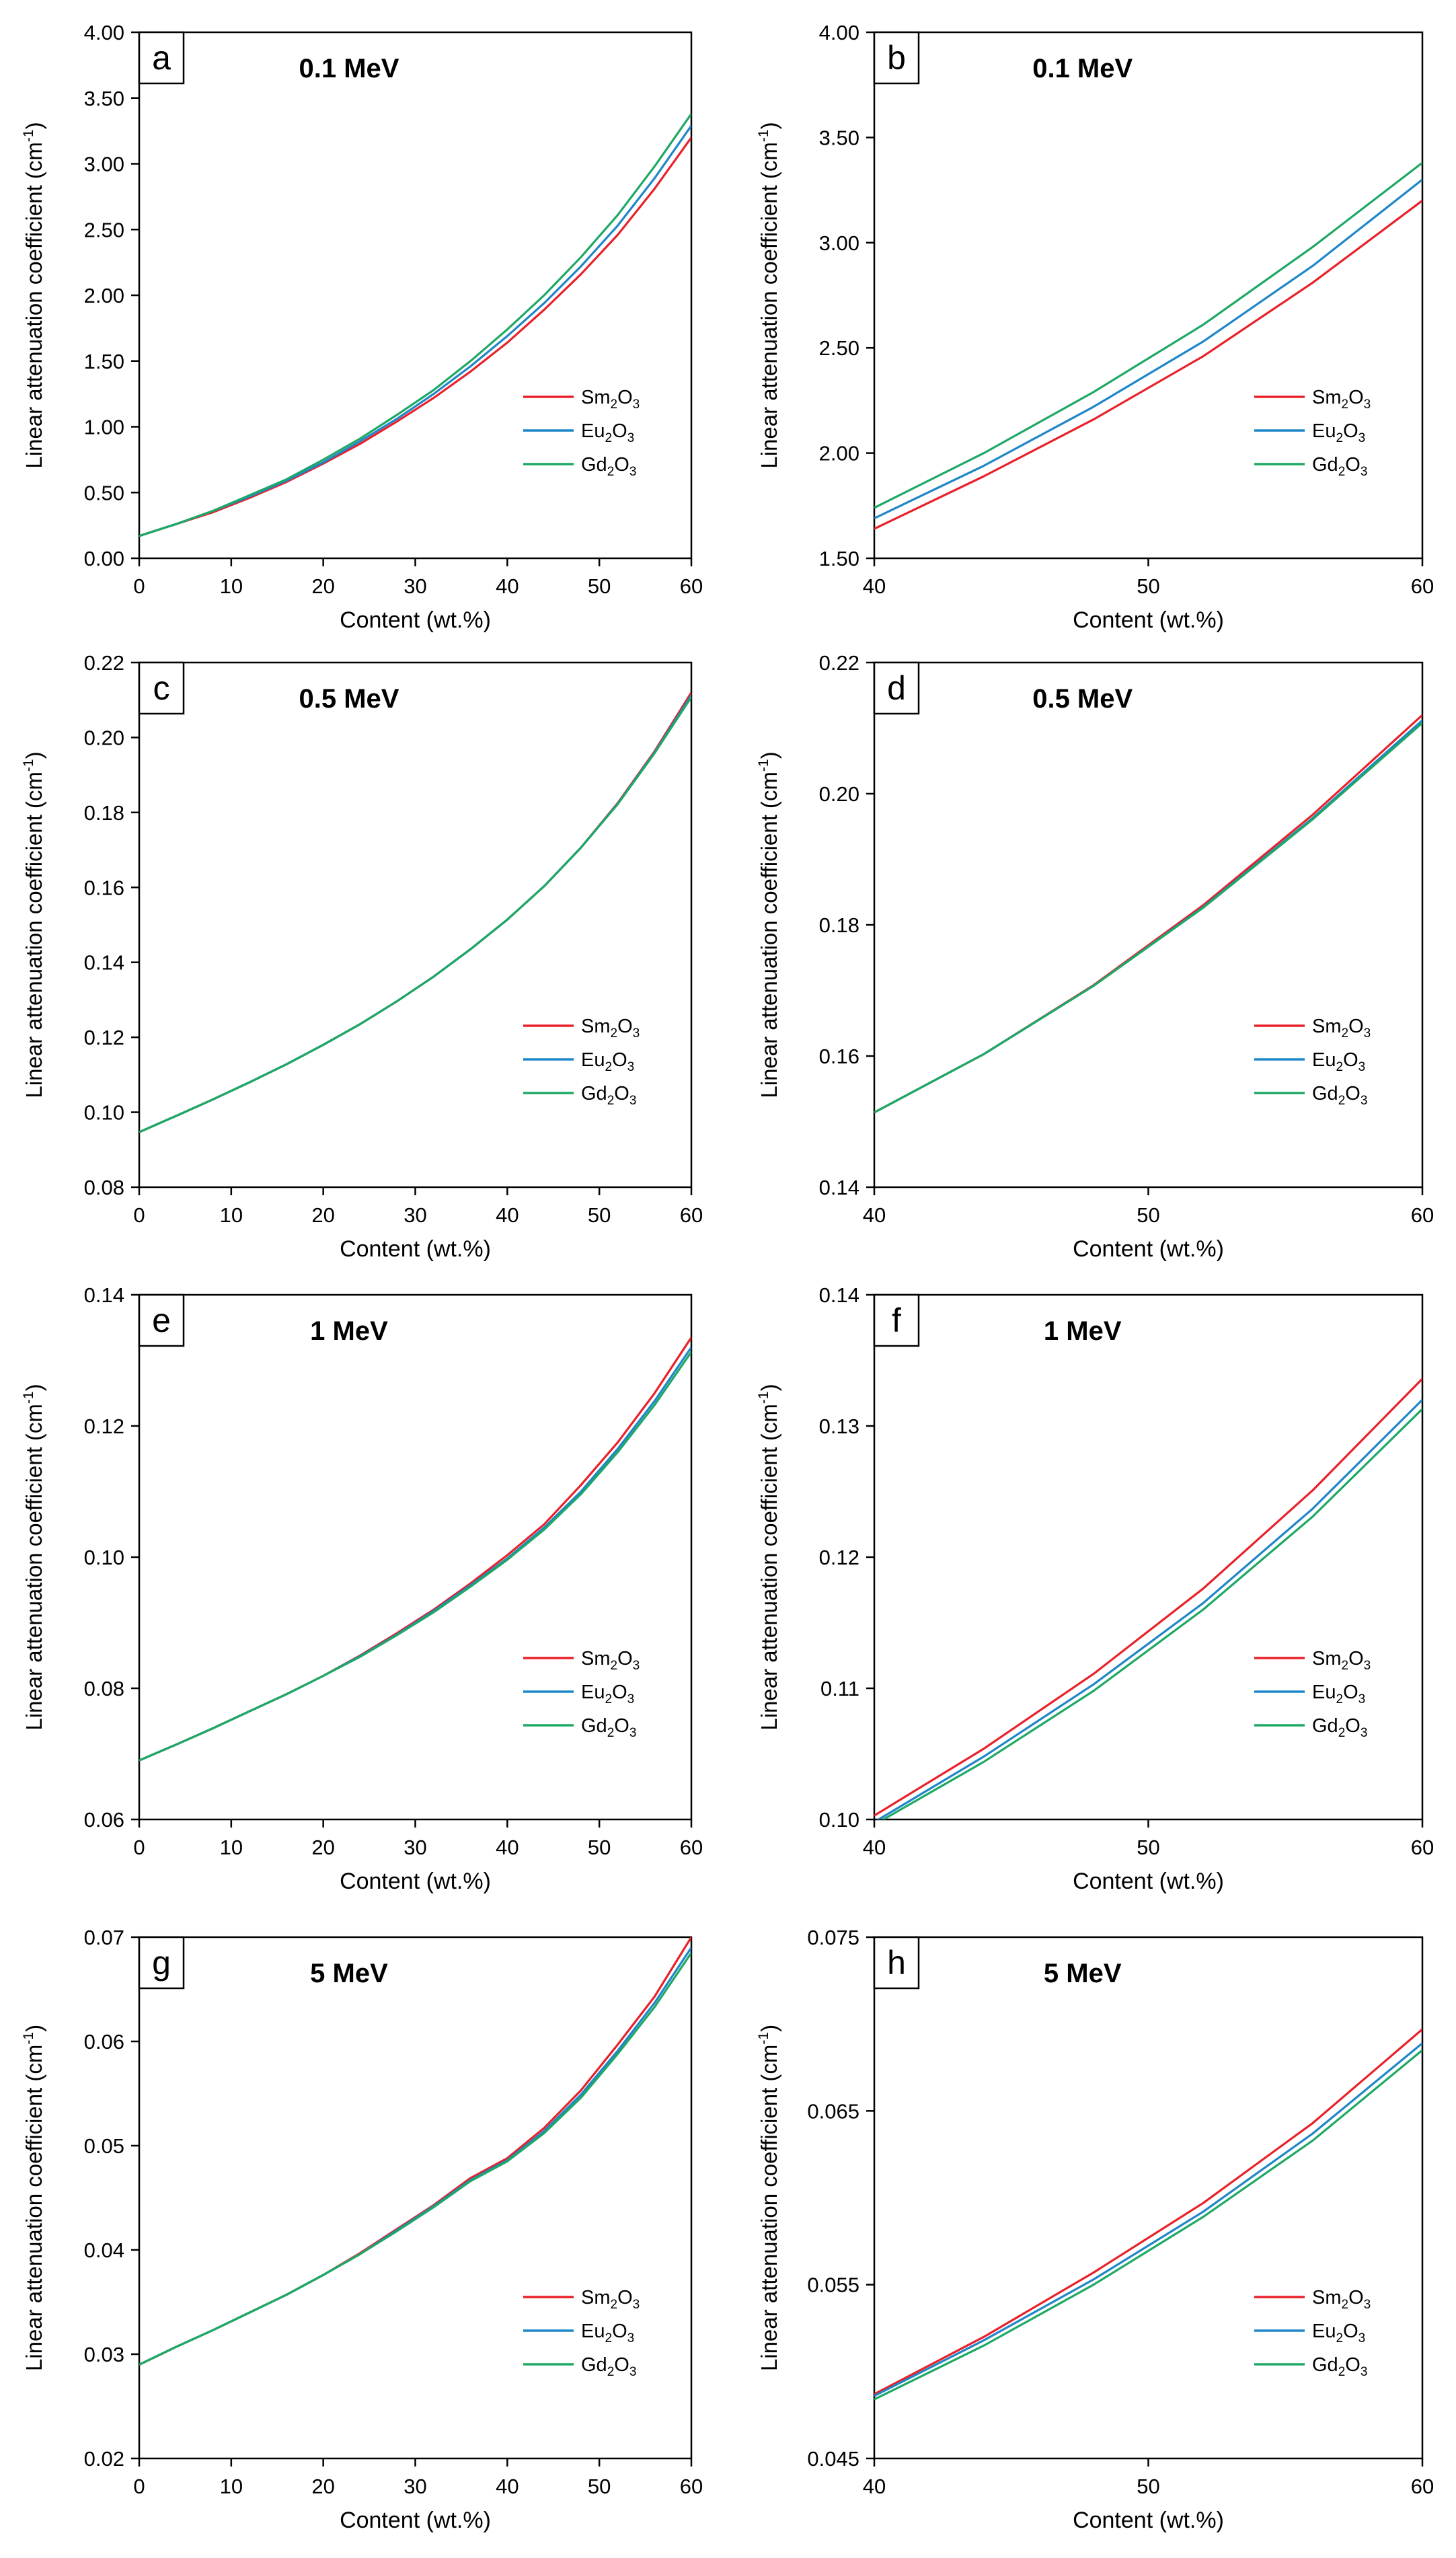  Describe the element at coordinates (896, 58) in the screenshot. I see `panel-letter: b` at that location.